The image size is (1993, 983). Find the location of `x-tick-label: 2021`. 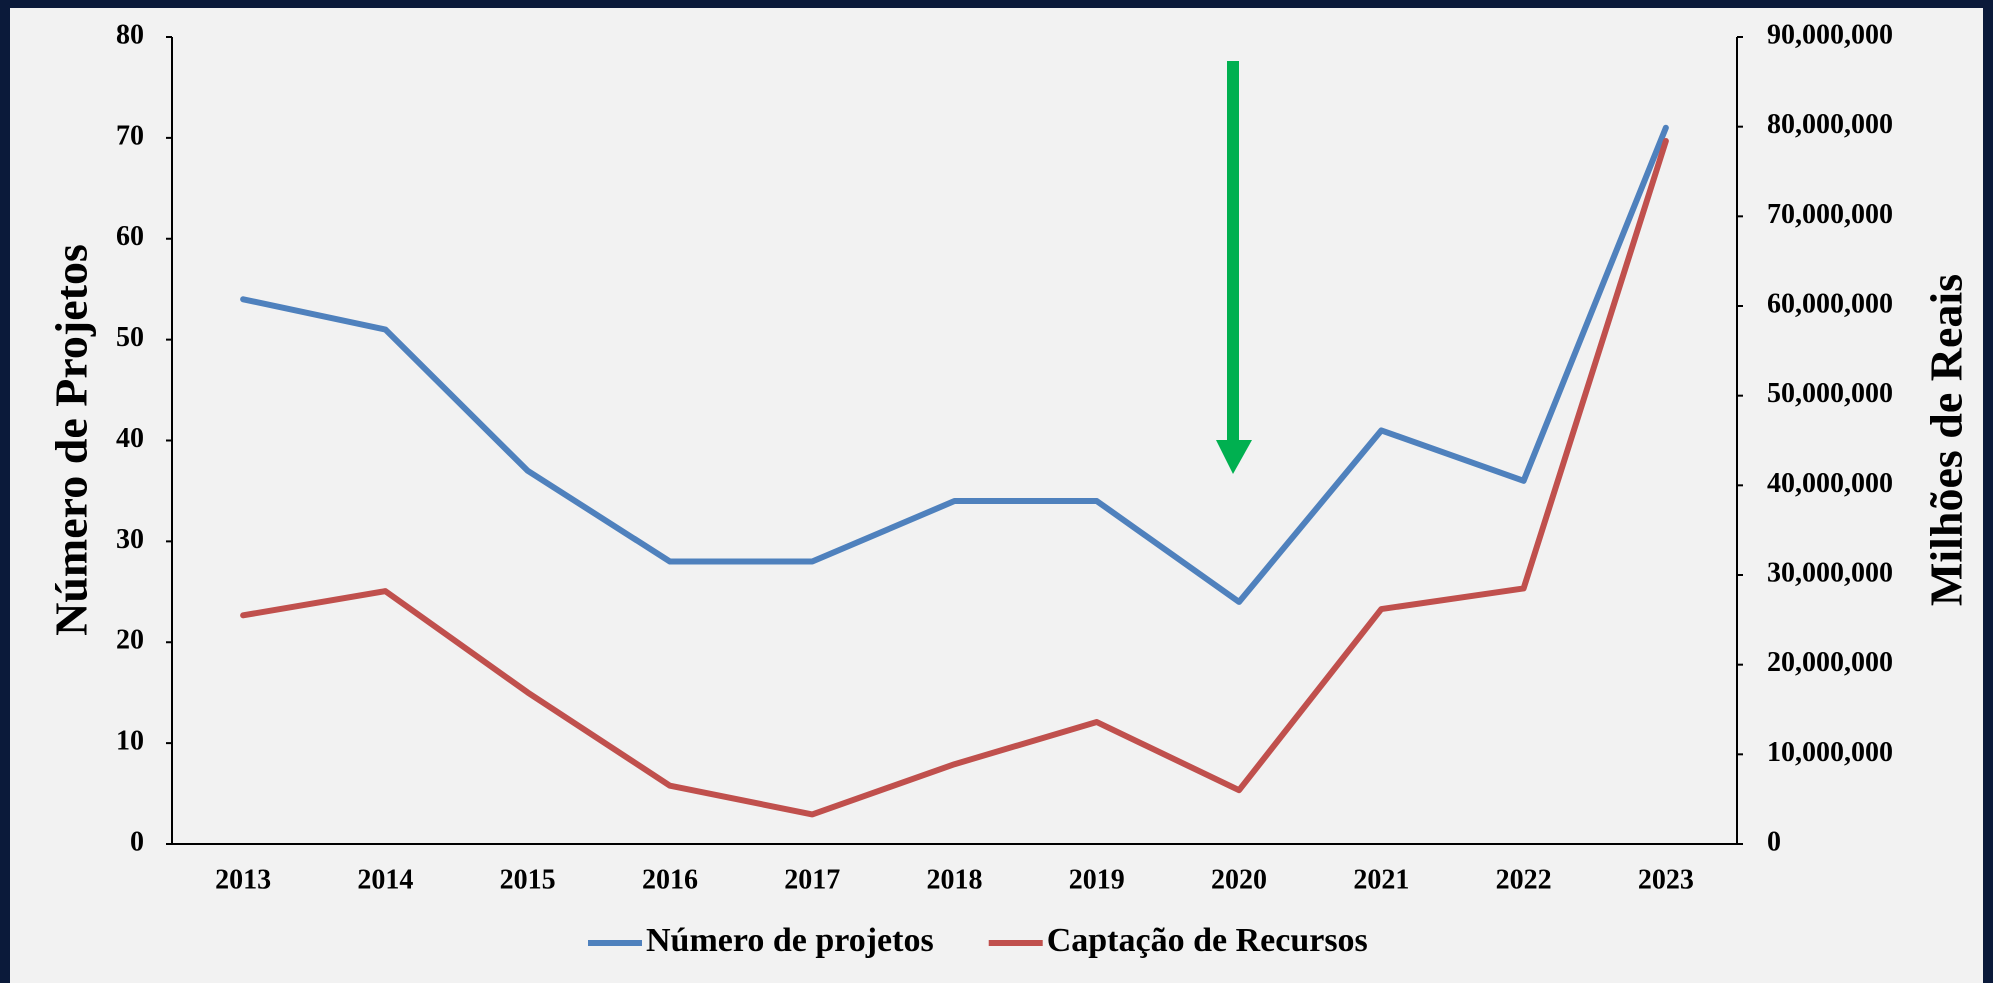

x-tick-label: 2021 is located at coordinates (1381, 879).